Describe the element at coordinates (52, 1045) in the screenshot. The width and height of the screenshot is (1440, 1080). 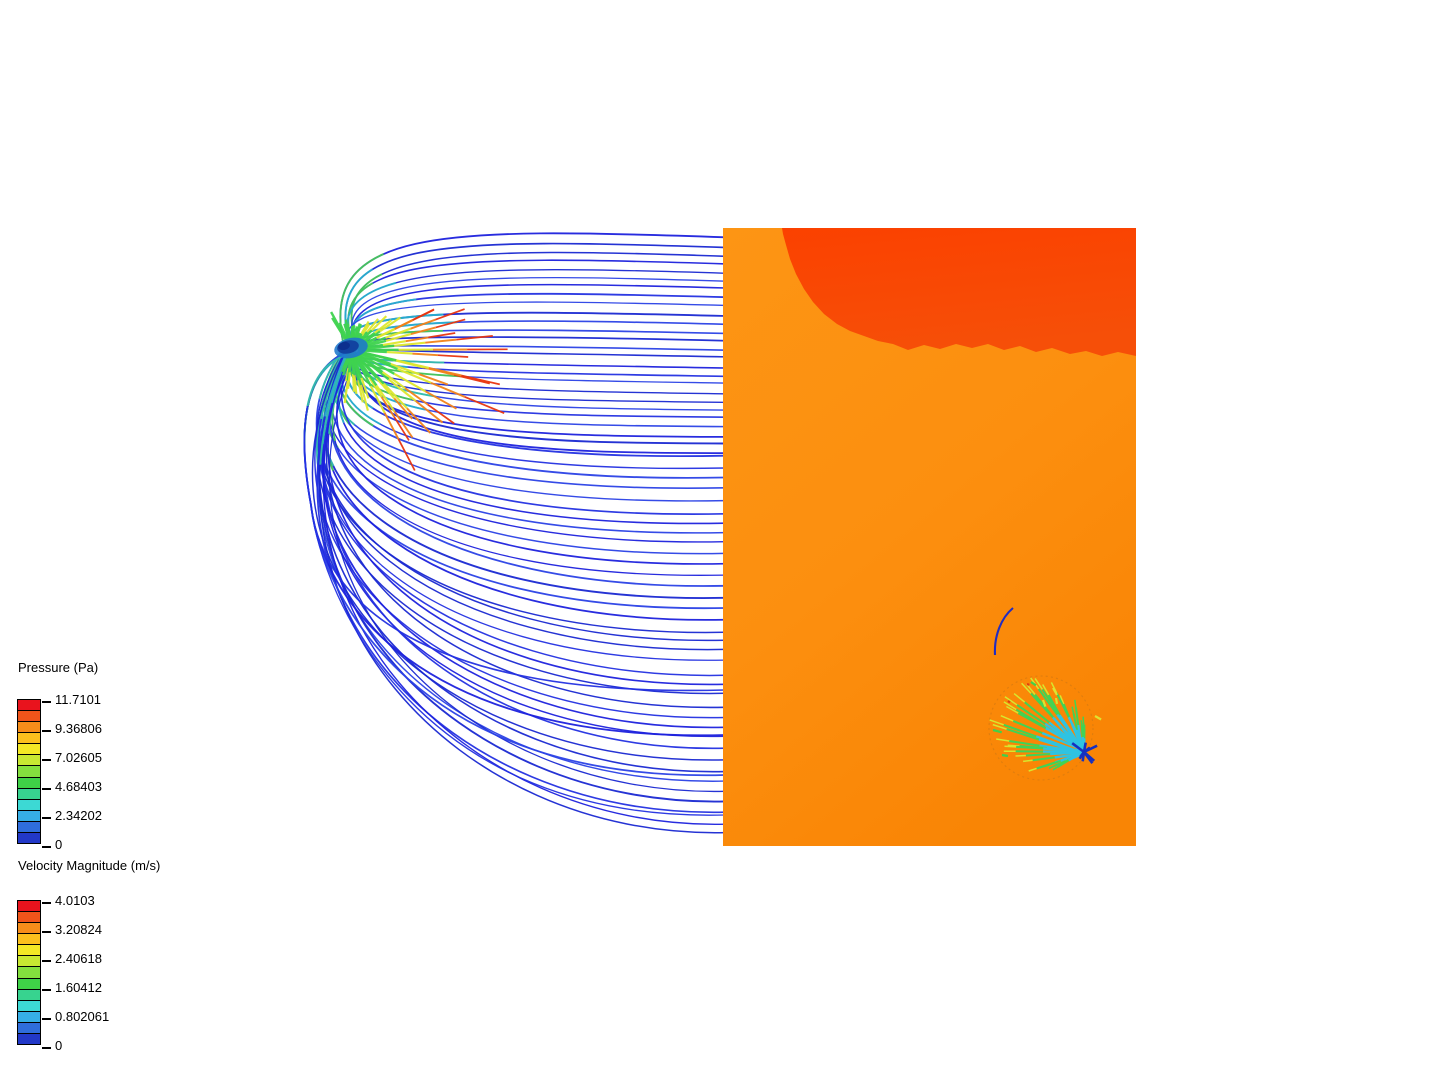
I see `velocity-tick: 0` at that location.